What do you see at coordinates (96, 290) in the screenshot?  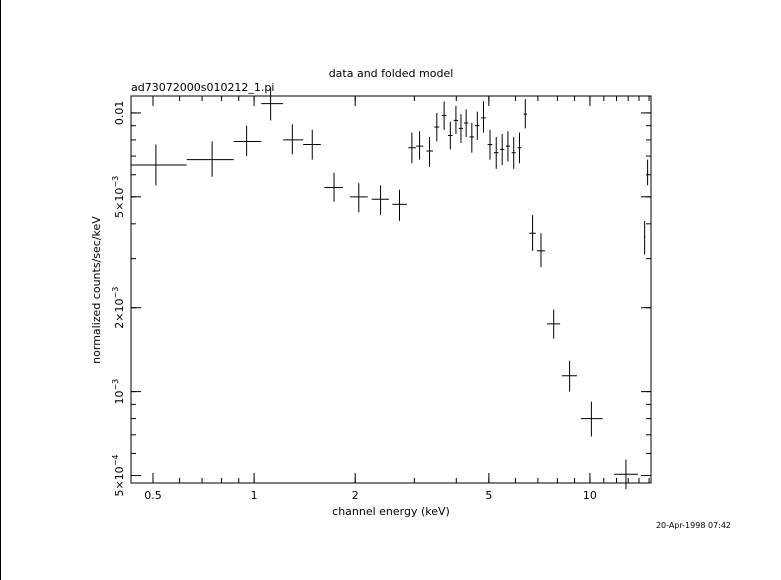 I see `y-axis-label: normalized counts/sec/keV` at bounding box center [96, 290].